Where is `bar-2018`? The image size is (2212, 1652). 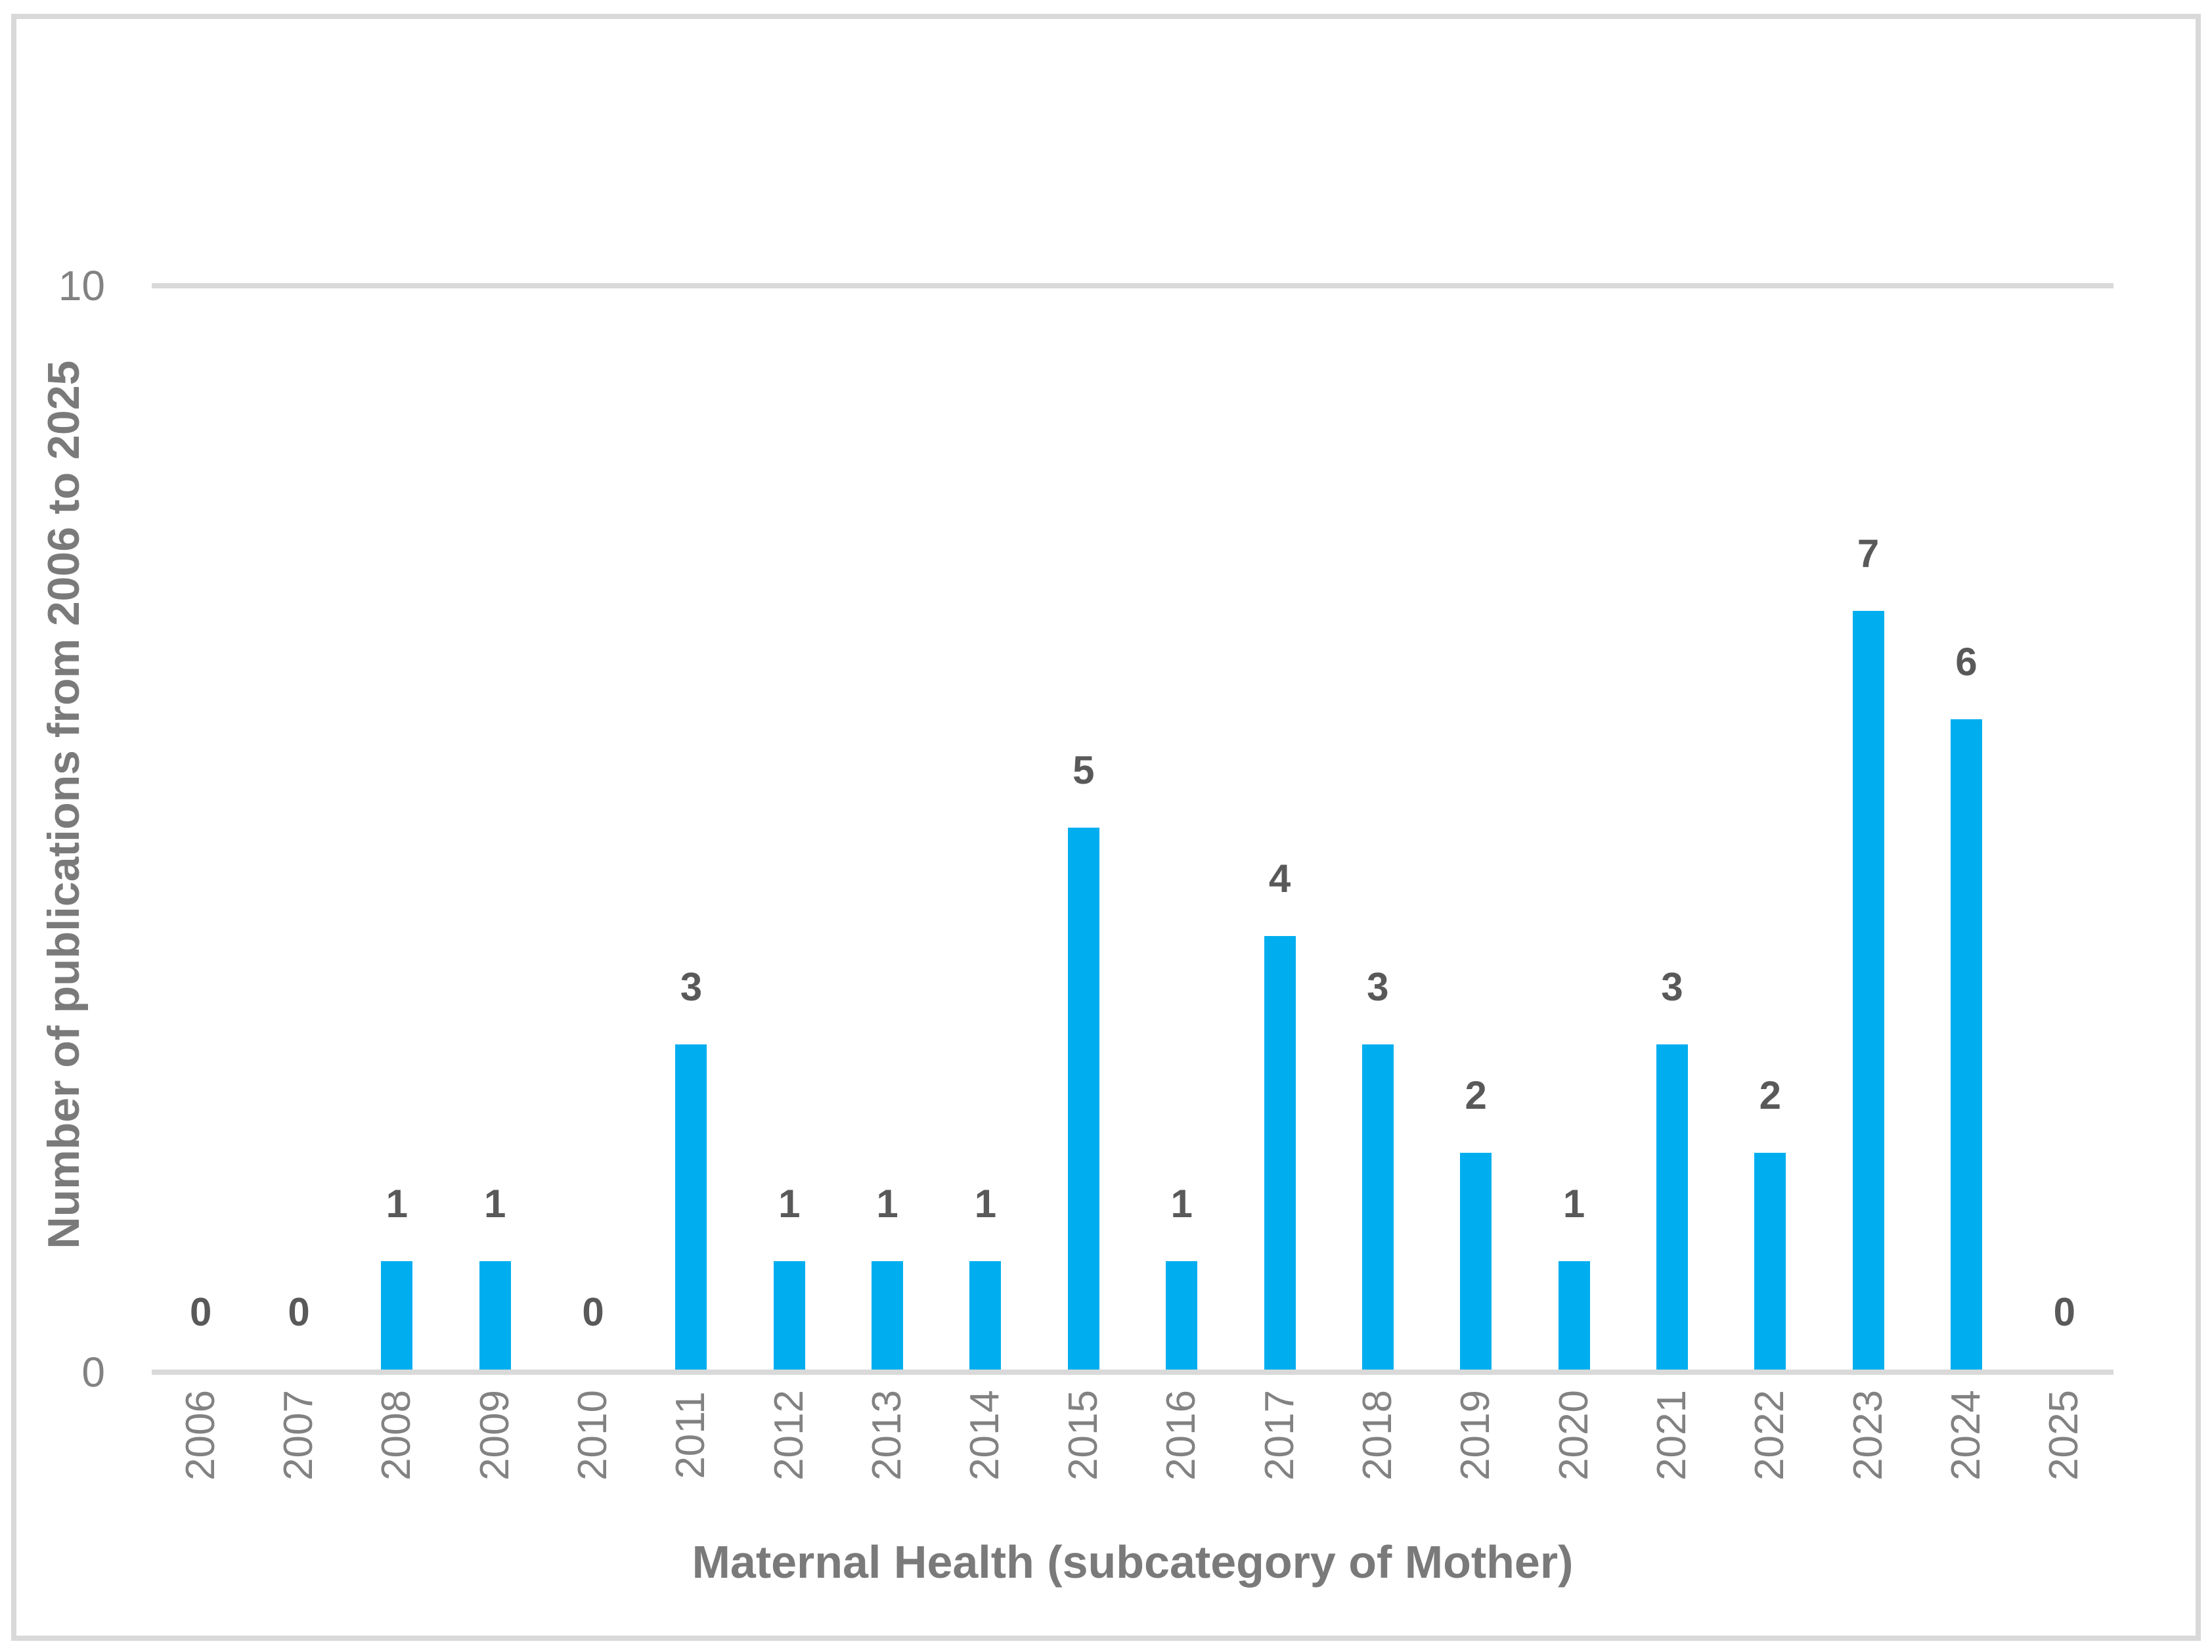
bar-2018 is located at coordinates (1377, 1207).